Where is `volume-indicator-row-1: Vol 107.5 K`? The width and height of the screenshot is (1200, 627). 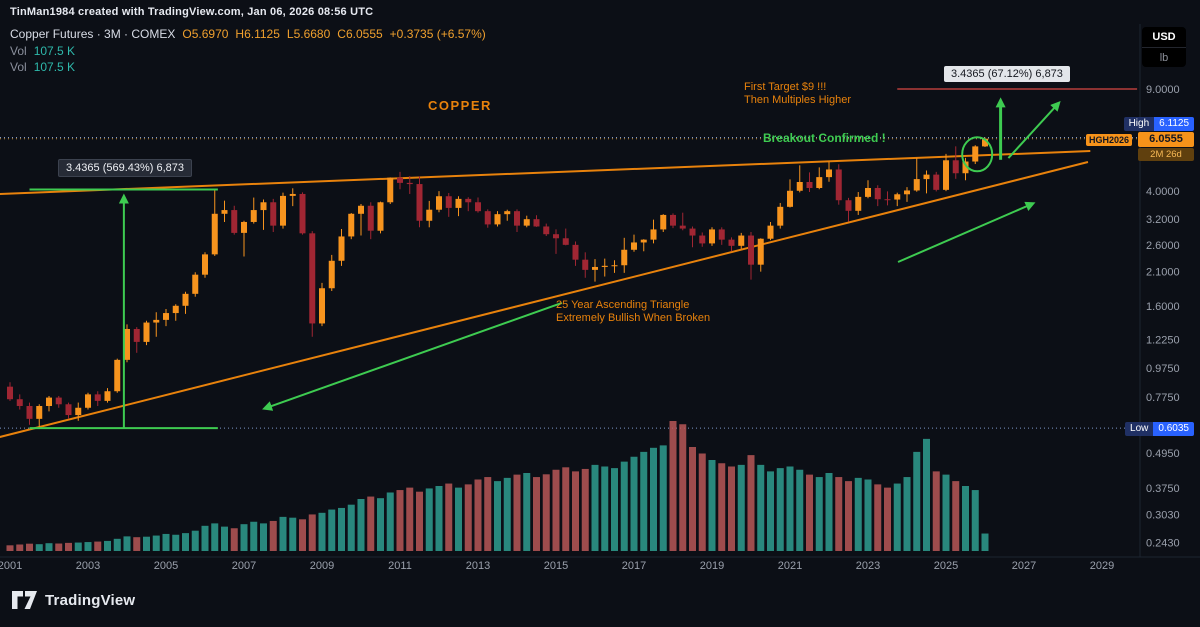
volume-indicator-row-1: Vol 107.5 K is located at coordinates (42, 51).